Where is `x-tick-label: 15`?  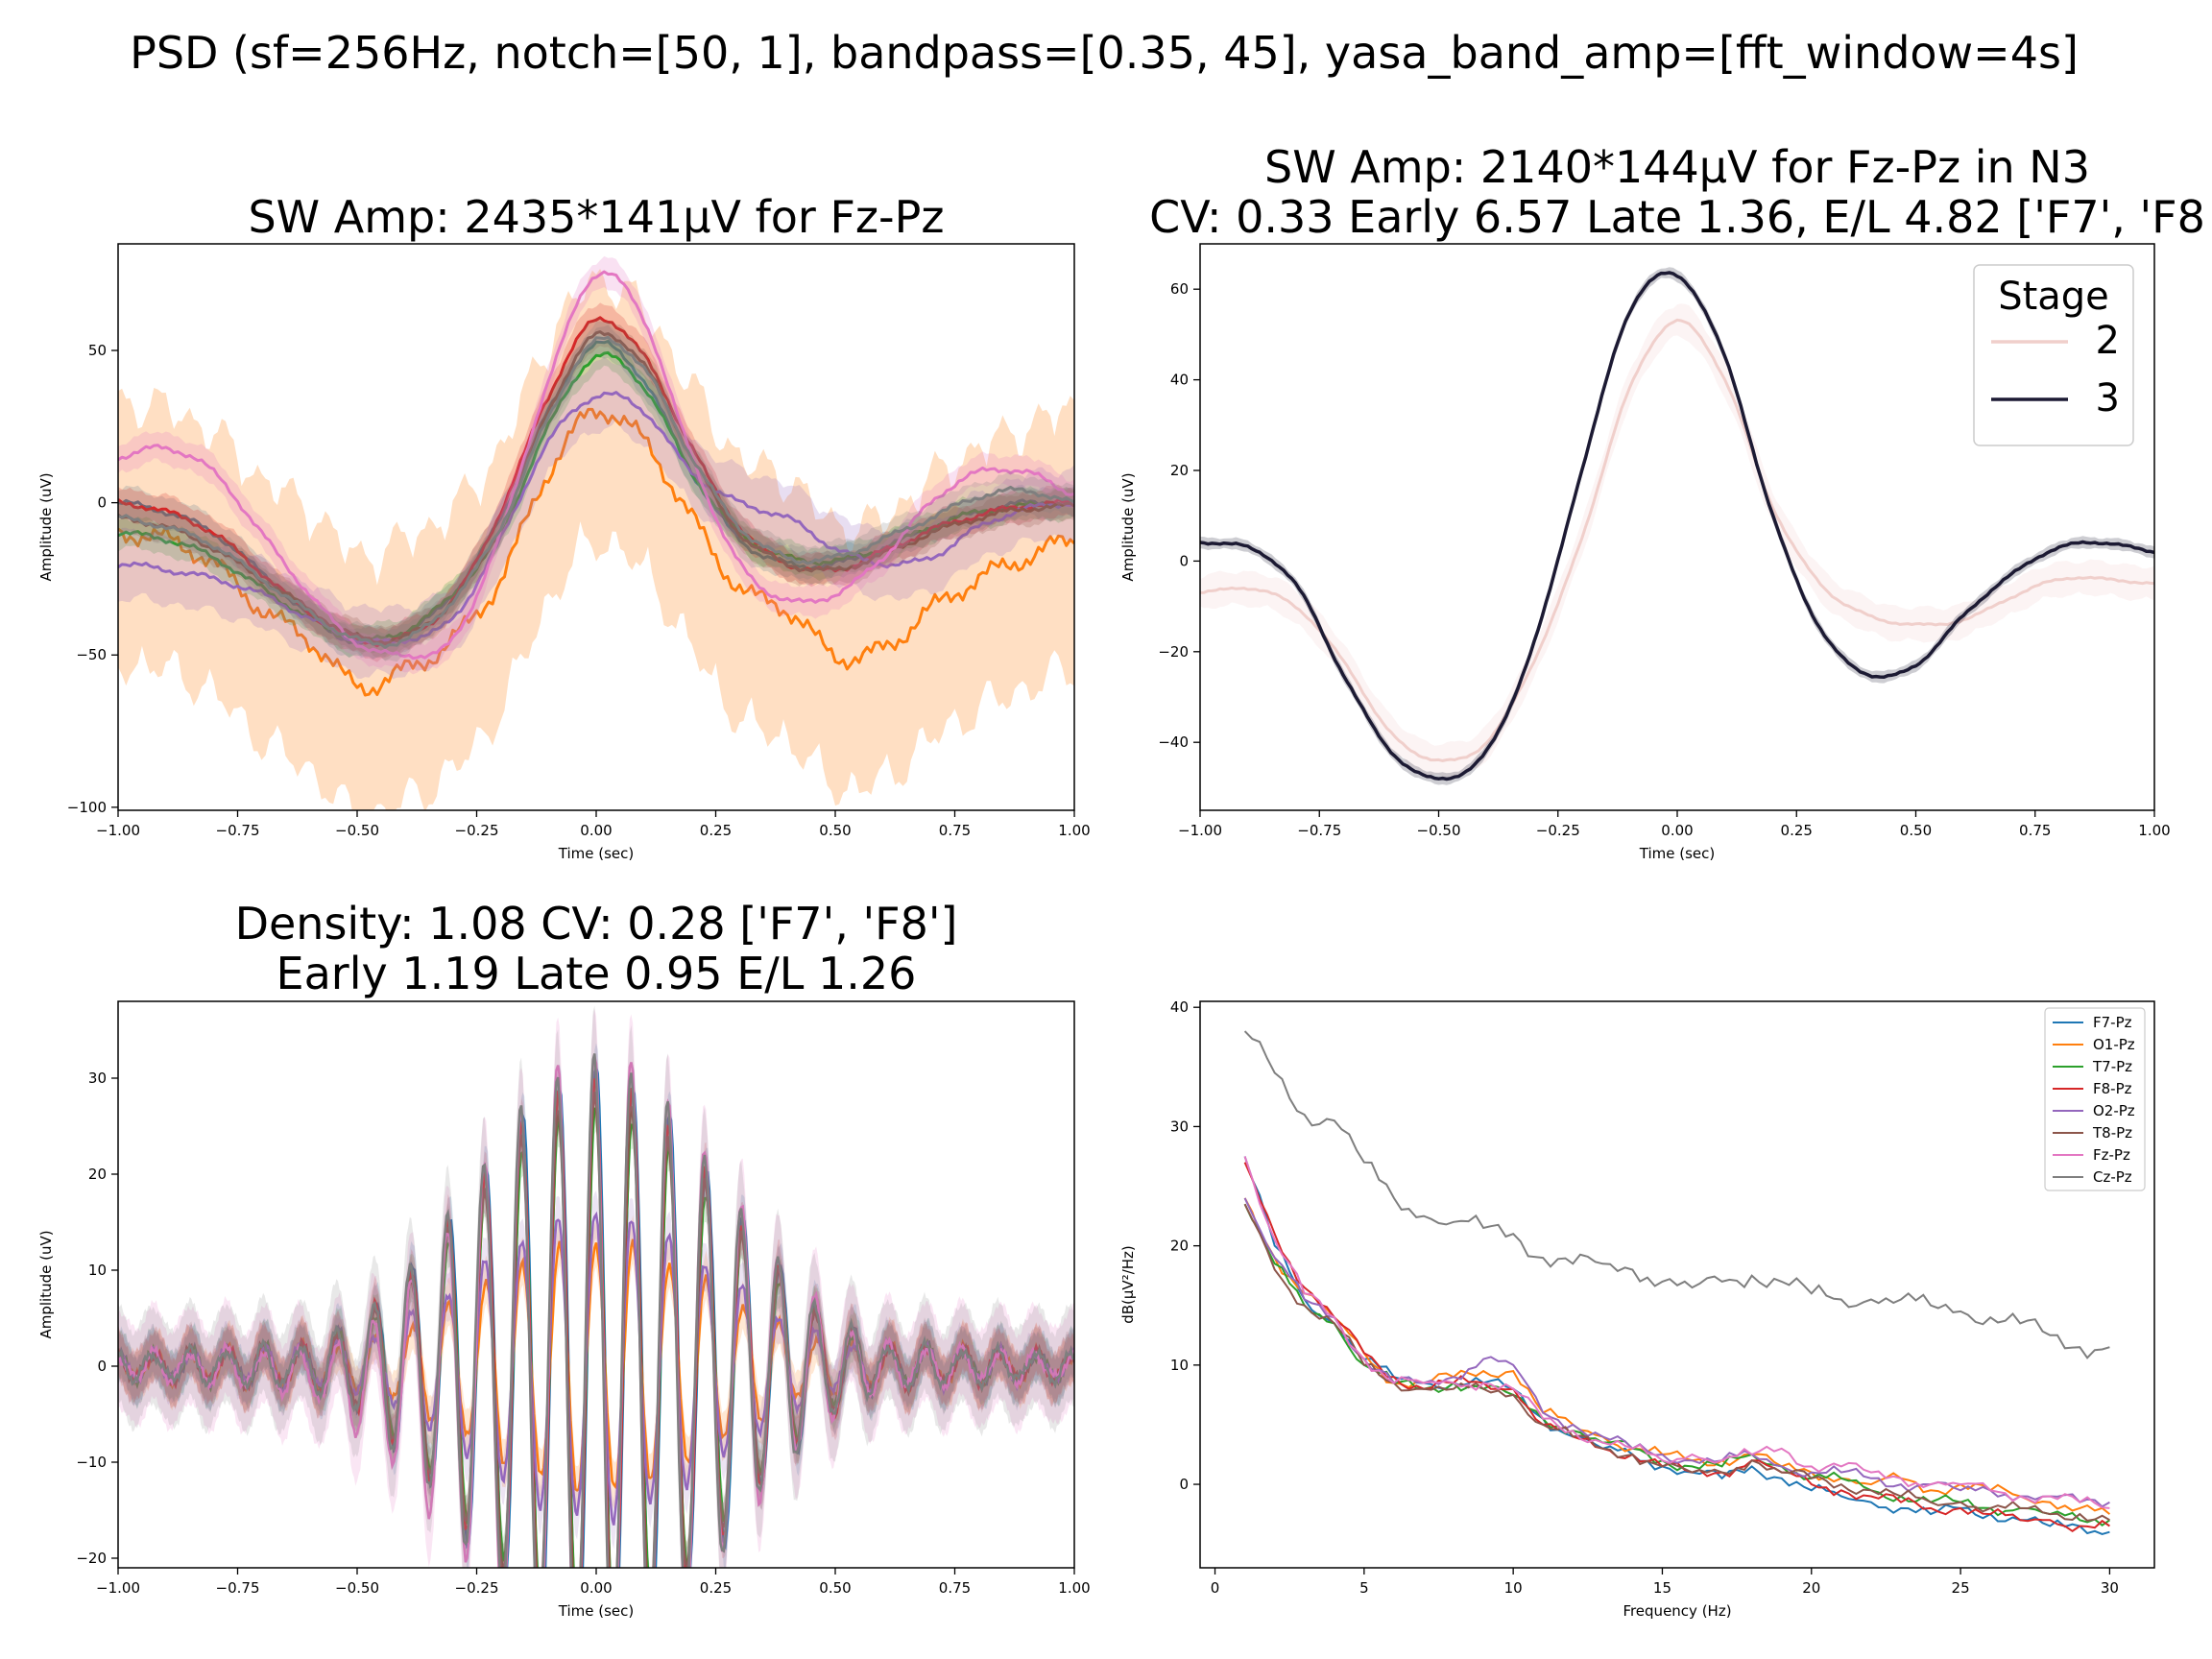
x-tick-label: 15 is located at coordinates (1662, 1588).